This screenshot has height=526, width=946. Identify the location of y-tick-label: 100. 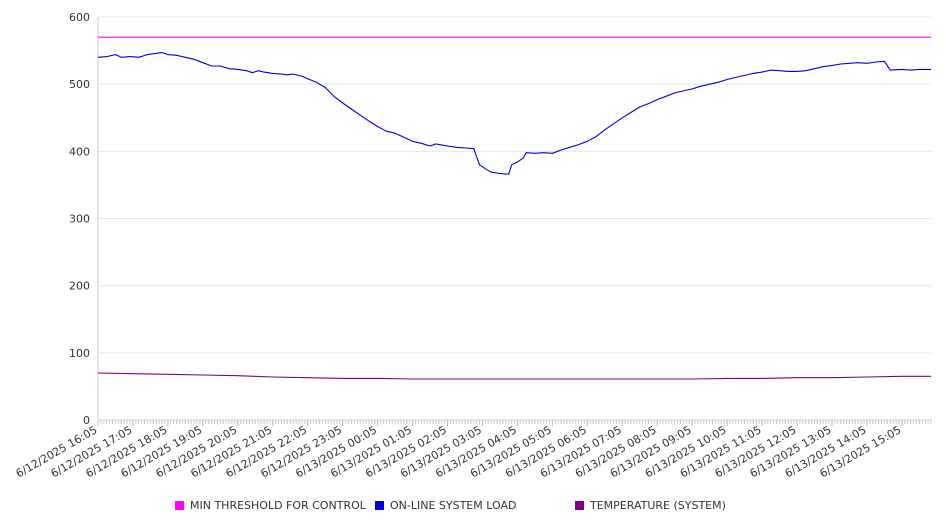
(79, 353).